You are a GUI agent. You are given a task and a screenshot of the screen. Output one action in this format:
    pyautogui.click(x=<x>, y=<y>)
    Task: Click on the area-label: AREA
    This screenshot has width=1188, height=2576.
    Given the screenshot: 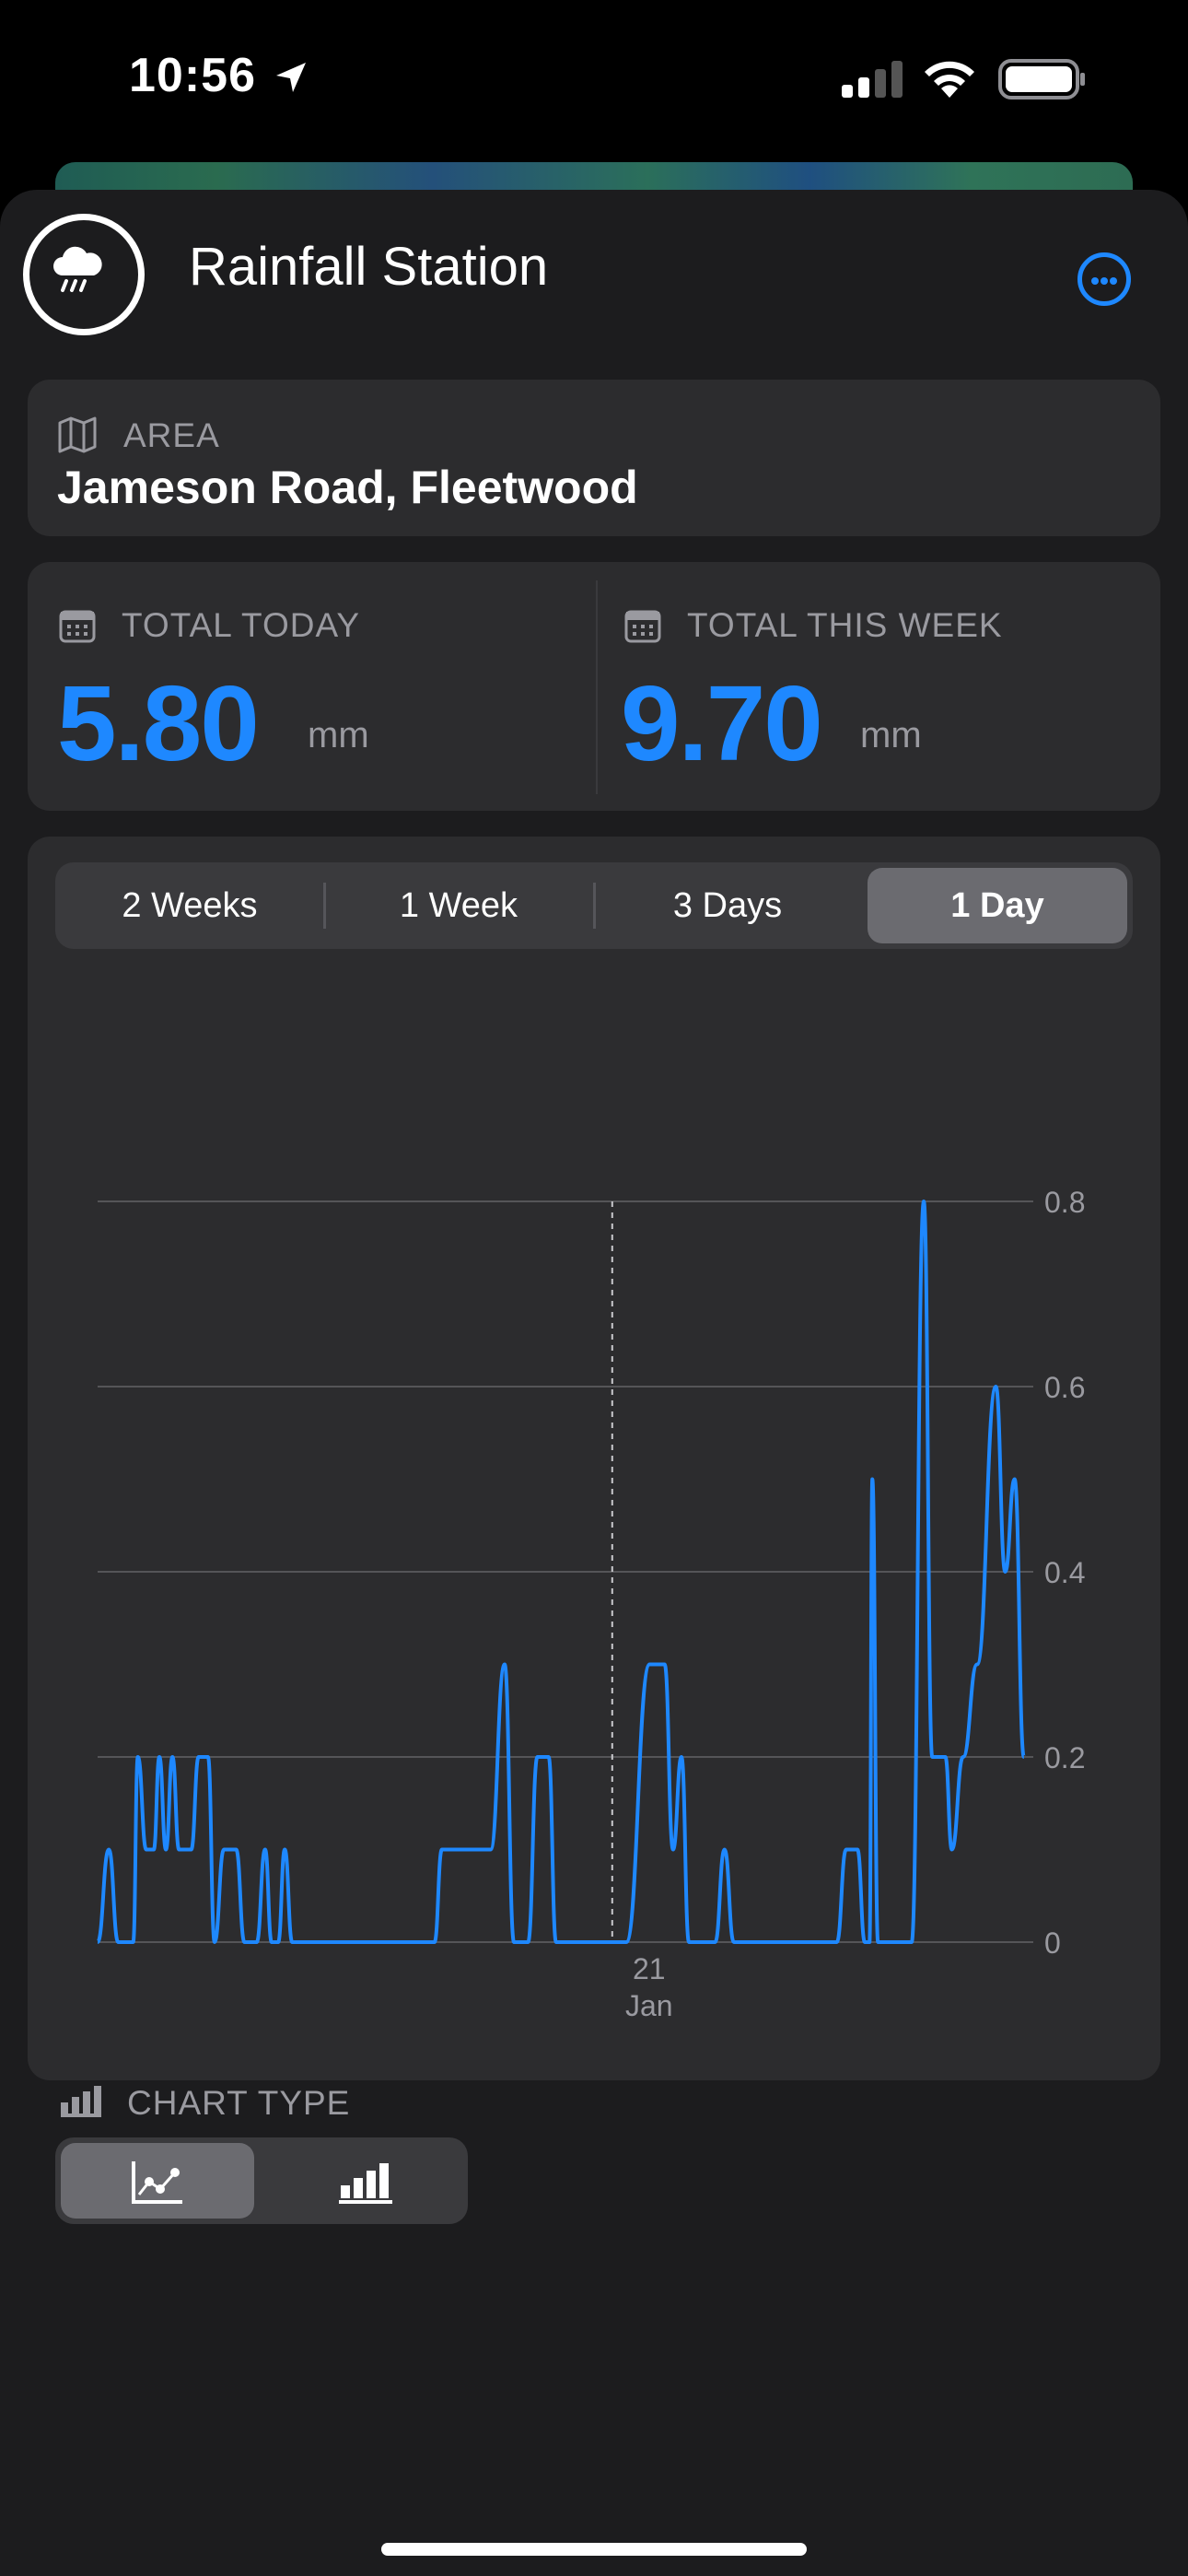 What is the action you would take?
    pyautogui.click(x=172, y=435)
    